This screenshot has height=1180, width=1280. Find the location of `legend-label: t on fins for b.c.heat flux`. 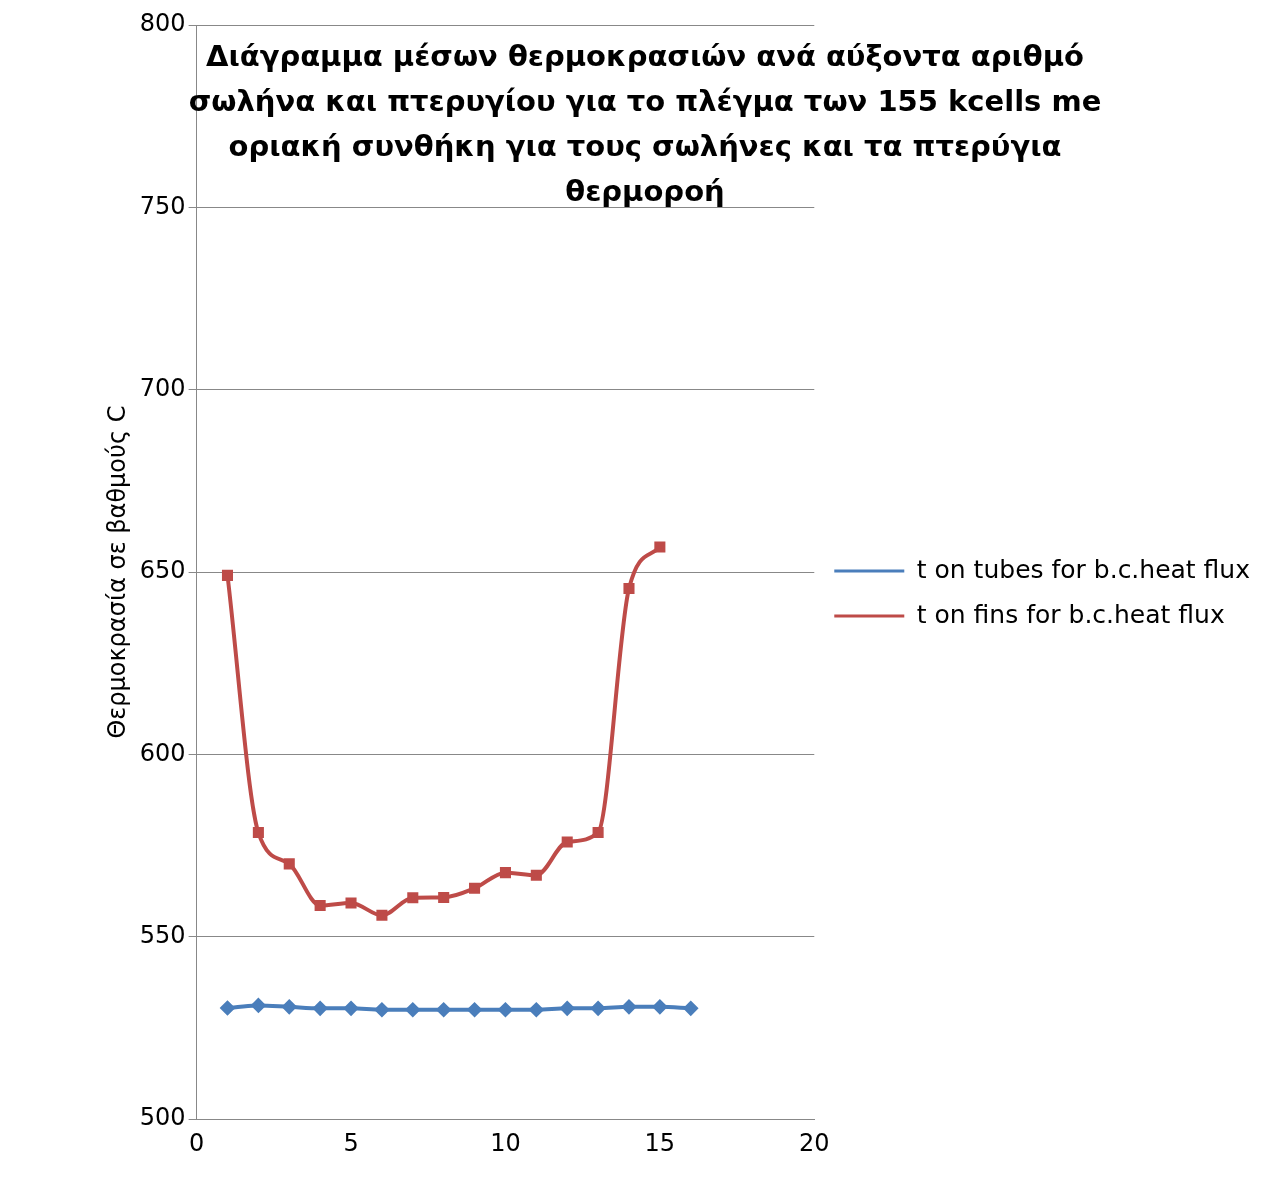

legend-label: t on fins for b.c.heat flux is located at coordinates (1070, 614).